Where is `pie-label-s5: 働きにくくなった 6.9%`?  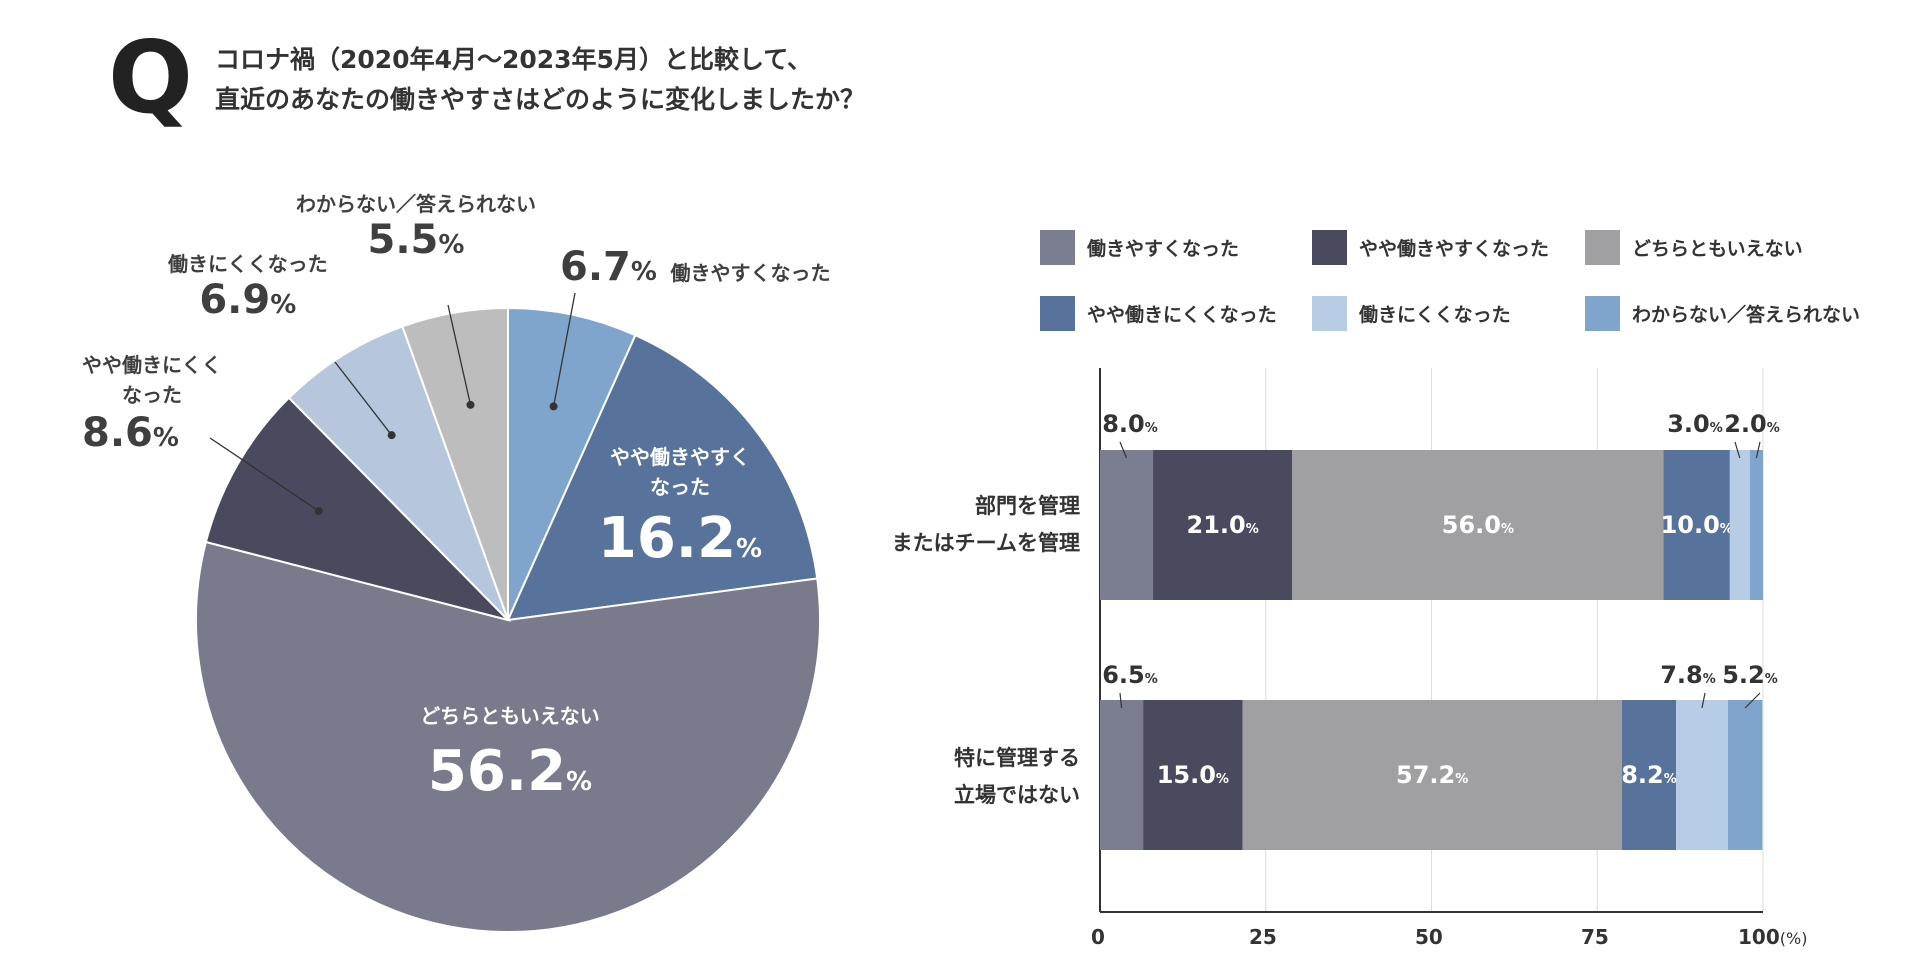
pie-label-s5: 働きにくくなった 6.9% is located at coordinates (248, 287).